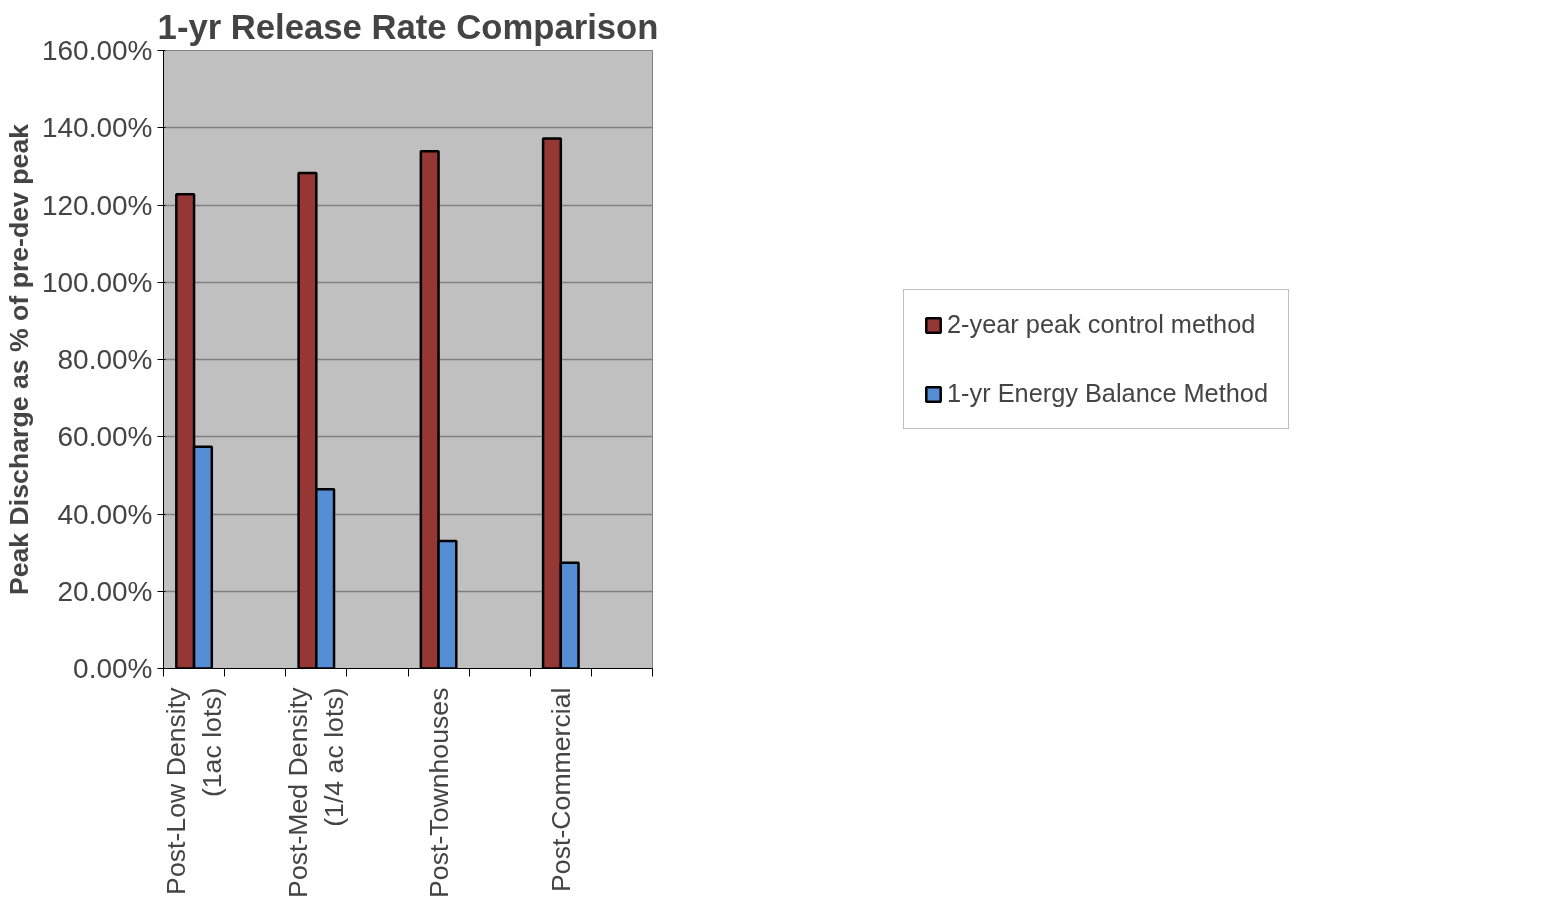 The width and height of the screenshot is (1566, 921). Describe the element at coordinates (97, 205) in the screenshot. I see `y-tick-label: 120.00%` at that location.